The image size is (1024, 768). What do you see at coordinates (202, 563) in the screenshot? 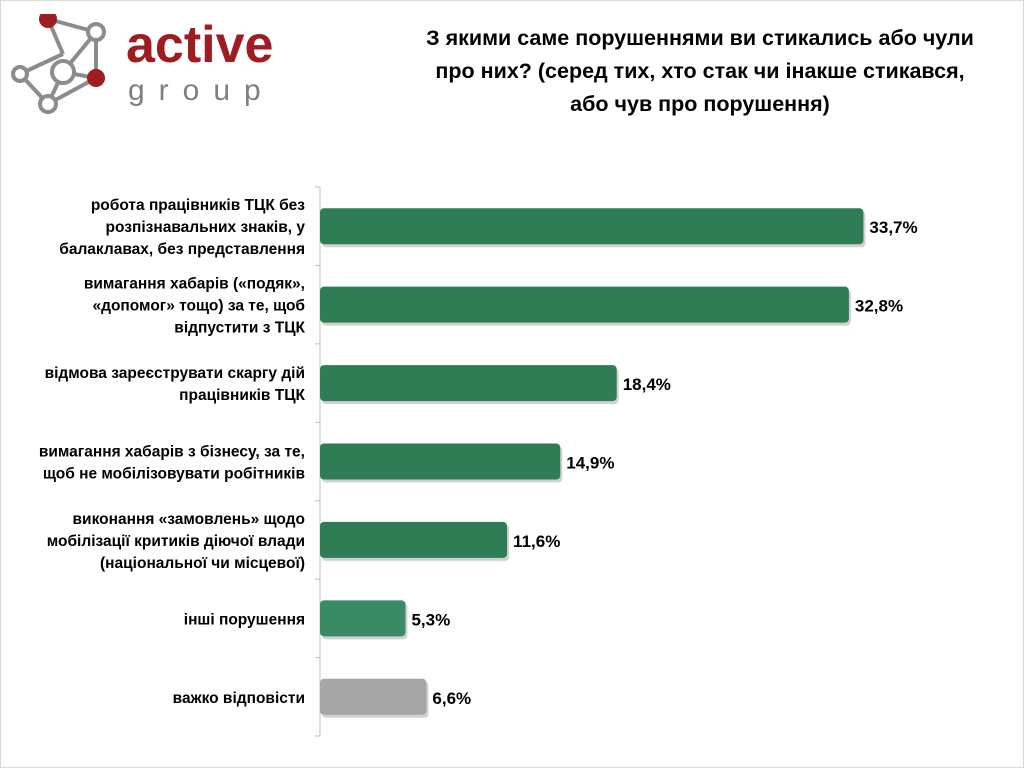
I see `category-label: (національної чи місцевої)` at bounding box center [202, 563].